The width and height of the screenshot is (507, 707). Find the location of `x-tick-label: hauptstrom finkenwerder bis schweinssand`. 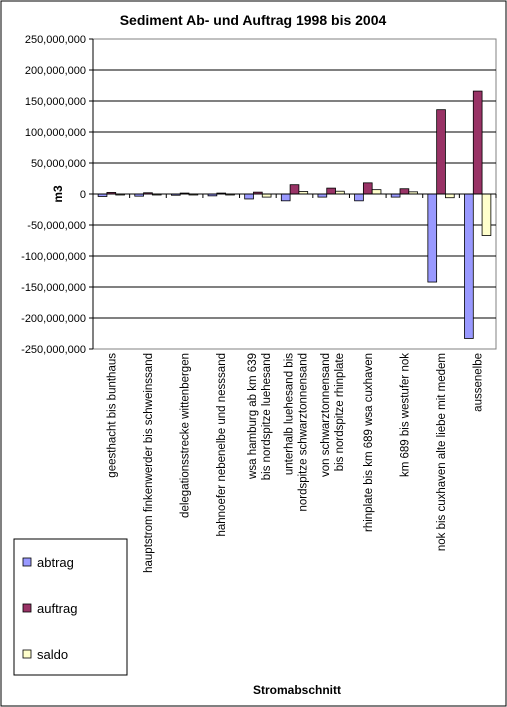

x-tick-label: hauptstrom finkenwerder bis schweinssand is located at coordinates (149, 463).